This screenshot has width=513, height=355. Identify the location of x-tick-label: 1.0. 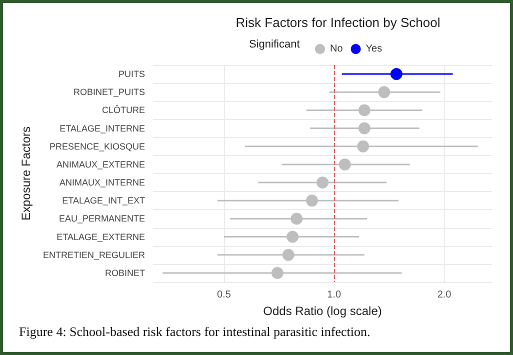
(334, 295).